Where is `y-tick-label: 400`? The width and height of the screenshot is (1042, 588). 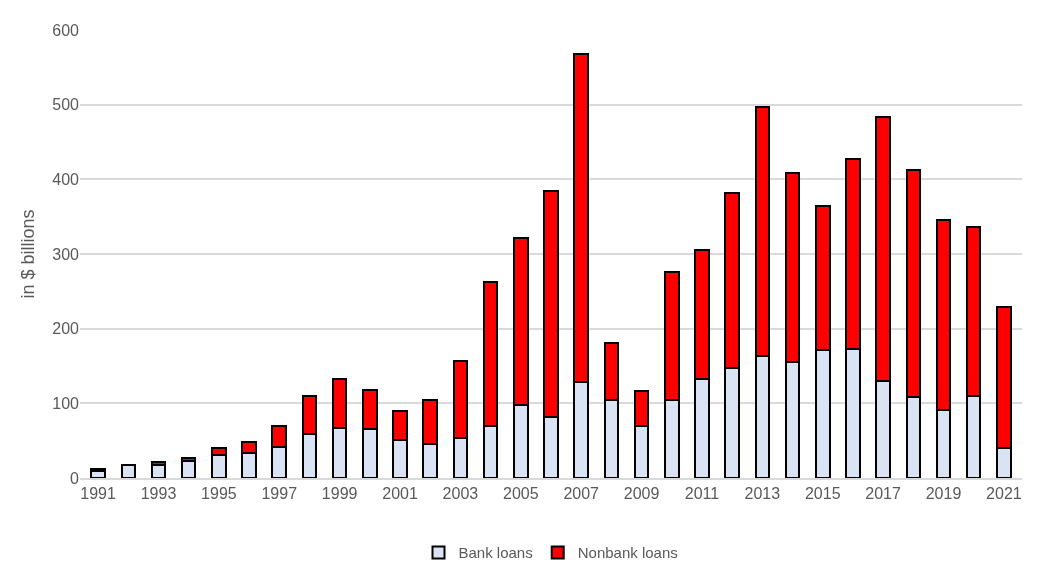 y-tick-label: 400 is located at coordinates (66, 179).